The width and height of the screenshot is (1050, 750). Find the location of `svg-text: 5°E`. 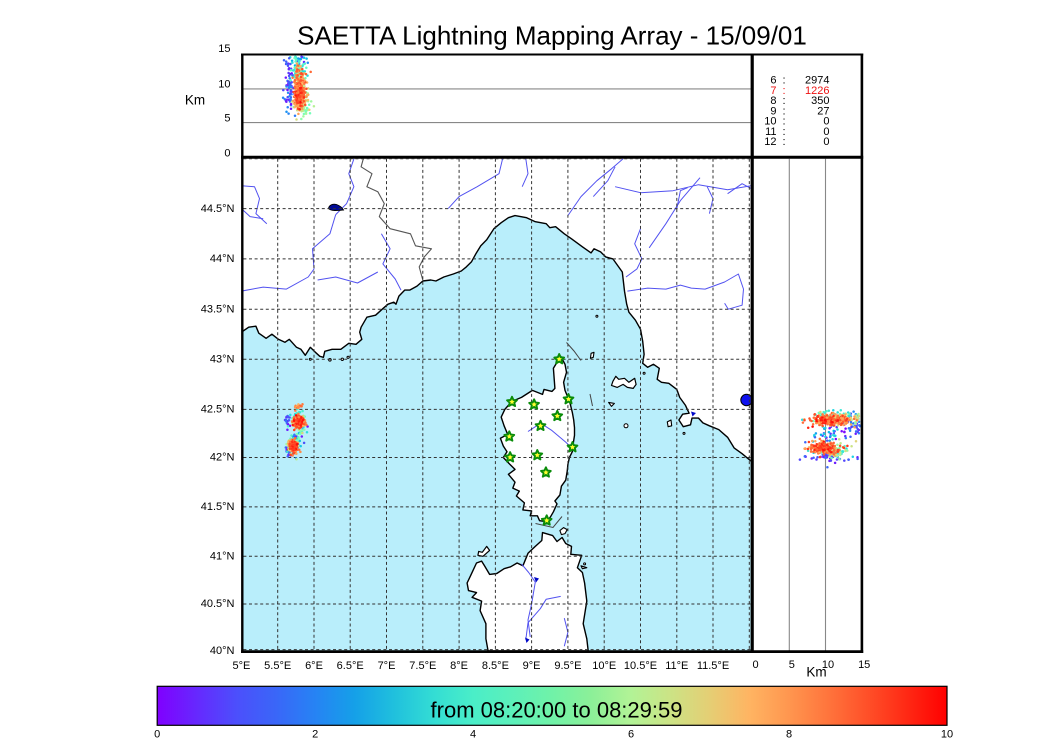

svg-text: 5°E is located at coordinates (241, 666).